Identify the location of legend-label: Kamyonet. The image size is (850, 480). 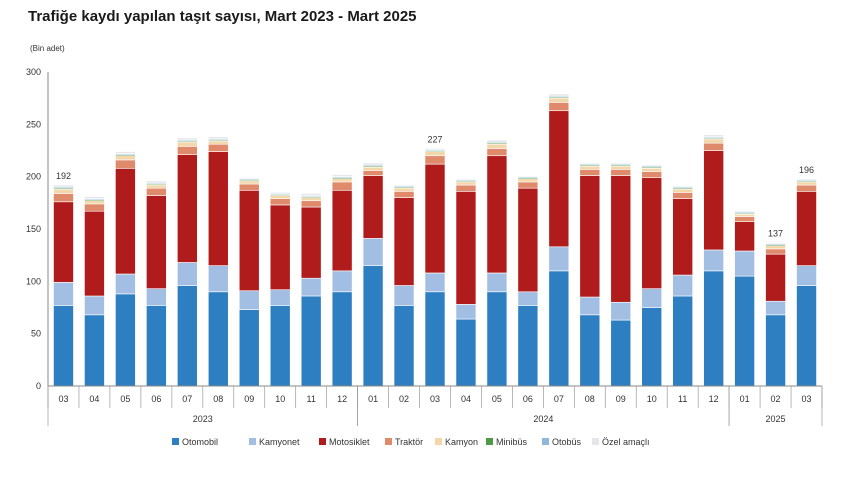
(279, 442).